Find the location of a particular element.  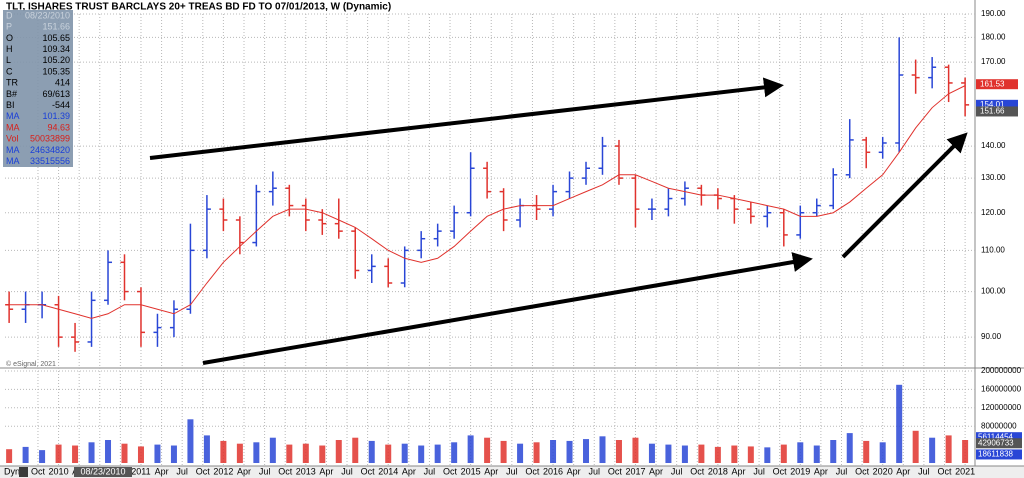

y-tick-label: 180.00 is located at coordinates (993, 36).